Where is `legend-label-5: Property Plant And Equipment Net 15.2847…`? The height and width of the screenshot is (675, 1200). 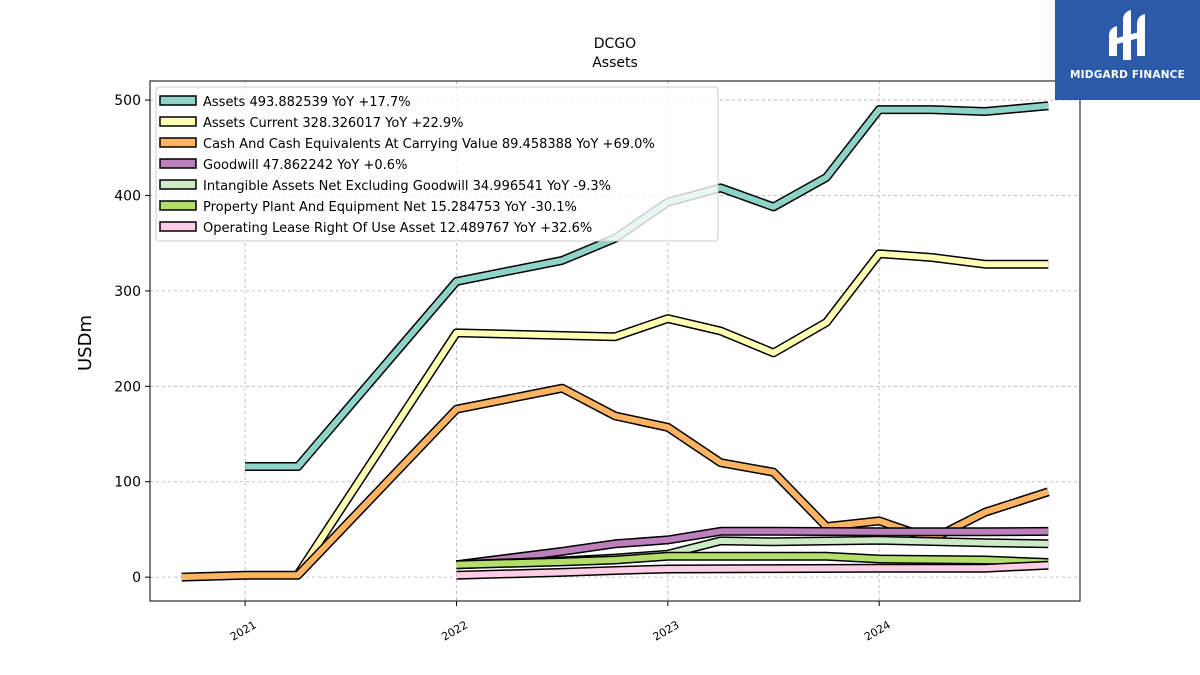 legend-label-5: Property Plant And Equipment Net 15.2847… is located at coordinates (390, 207).